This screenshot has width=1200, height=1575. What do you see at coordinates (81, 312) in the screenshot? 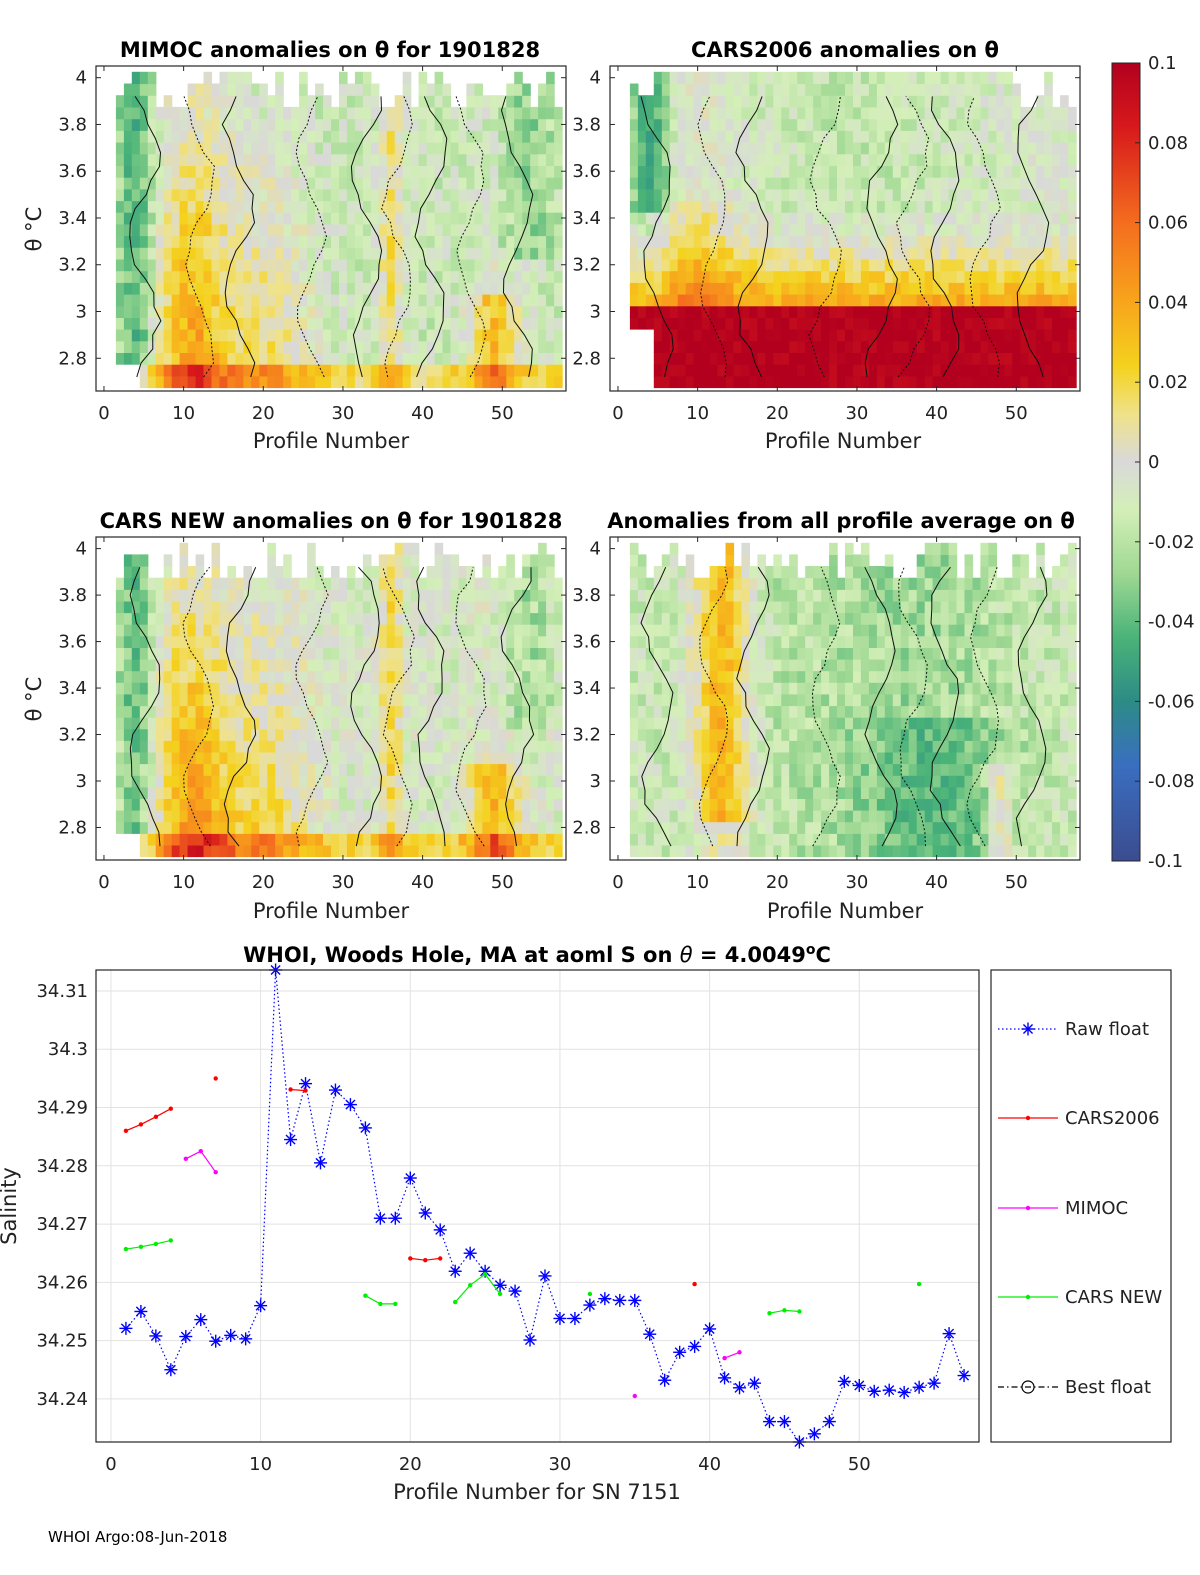
I see `y-tick-label: 3` at bounding box center [81, 312].